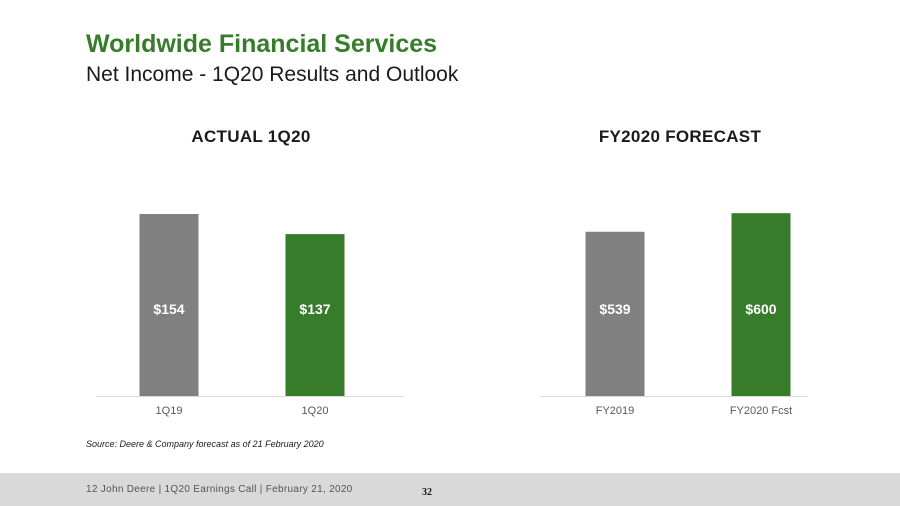 The height and width of the screenshot is (506, 900). I want to click on page-number: 32, so click(427, 492).